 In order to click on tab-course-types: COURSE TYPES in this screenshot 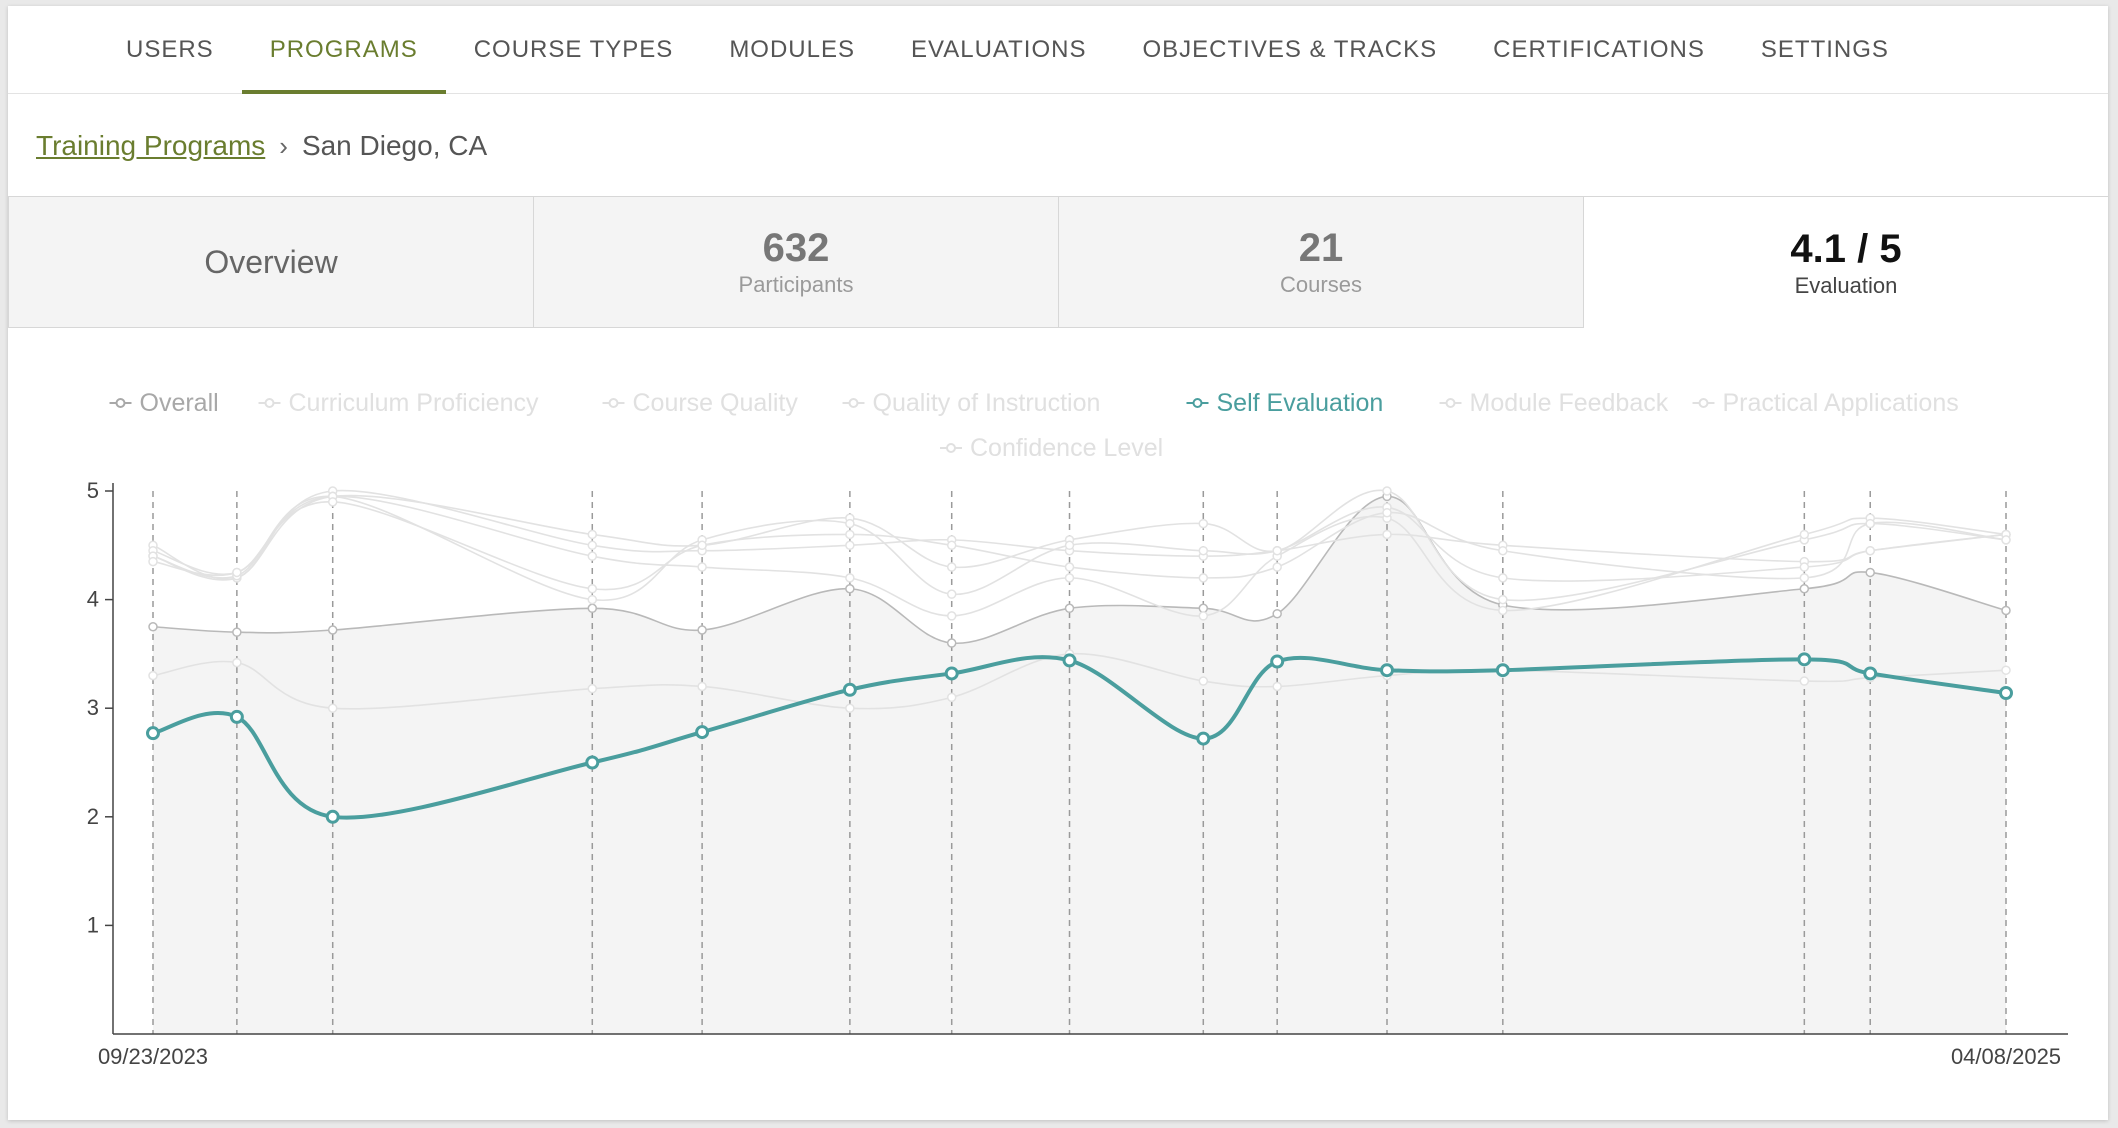, I will do `click(573, 49)`.